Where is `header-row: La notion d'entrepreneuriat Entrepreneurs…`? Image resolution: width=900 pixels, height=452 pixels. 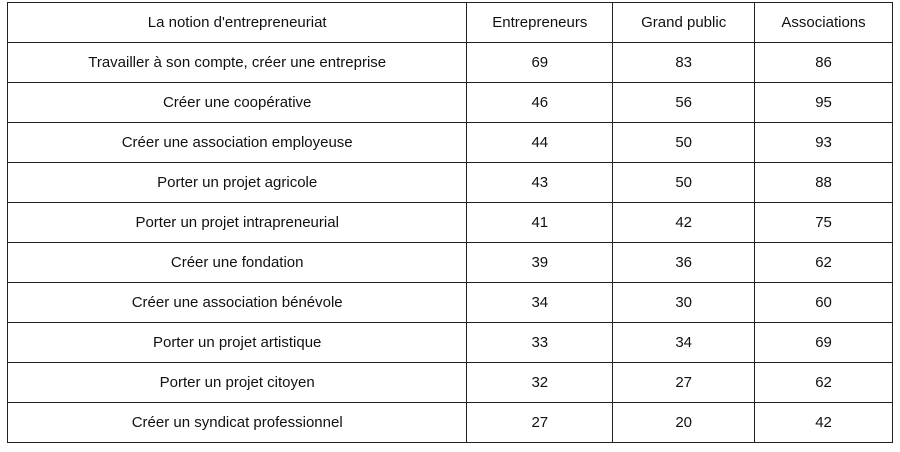 header-row: La notion d'entrepreneuriat Entrepreneurs… is located at coordinates (449, 22).